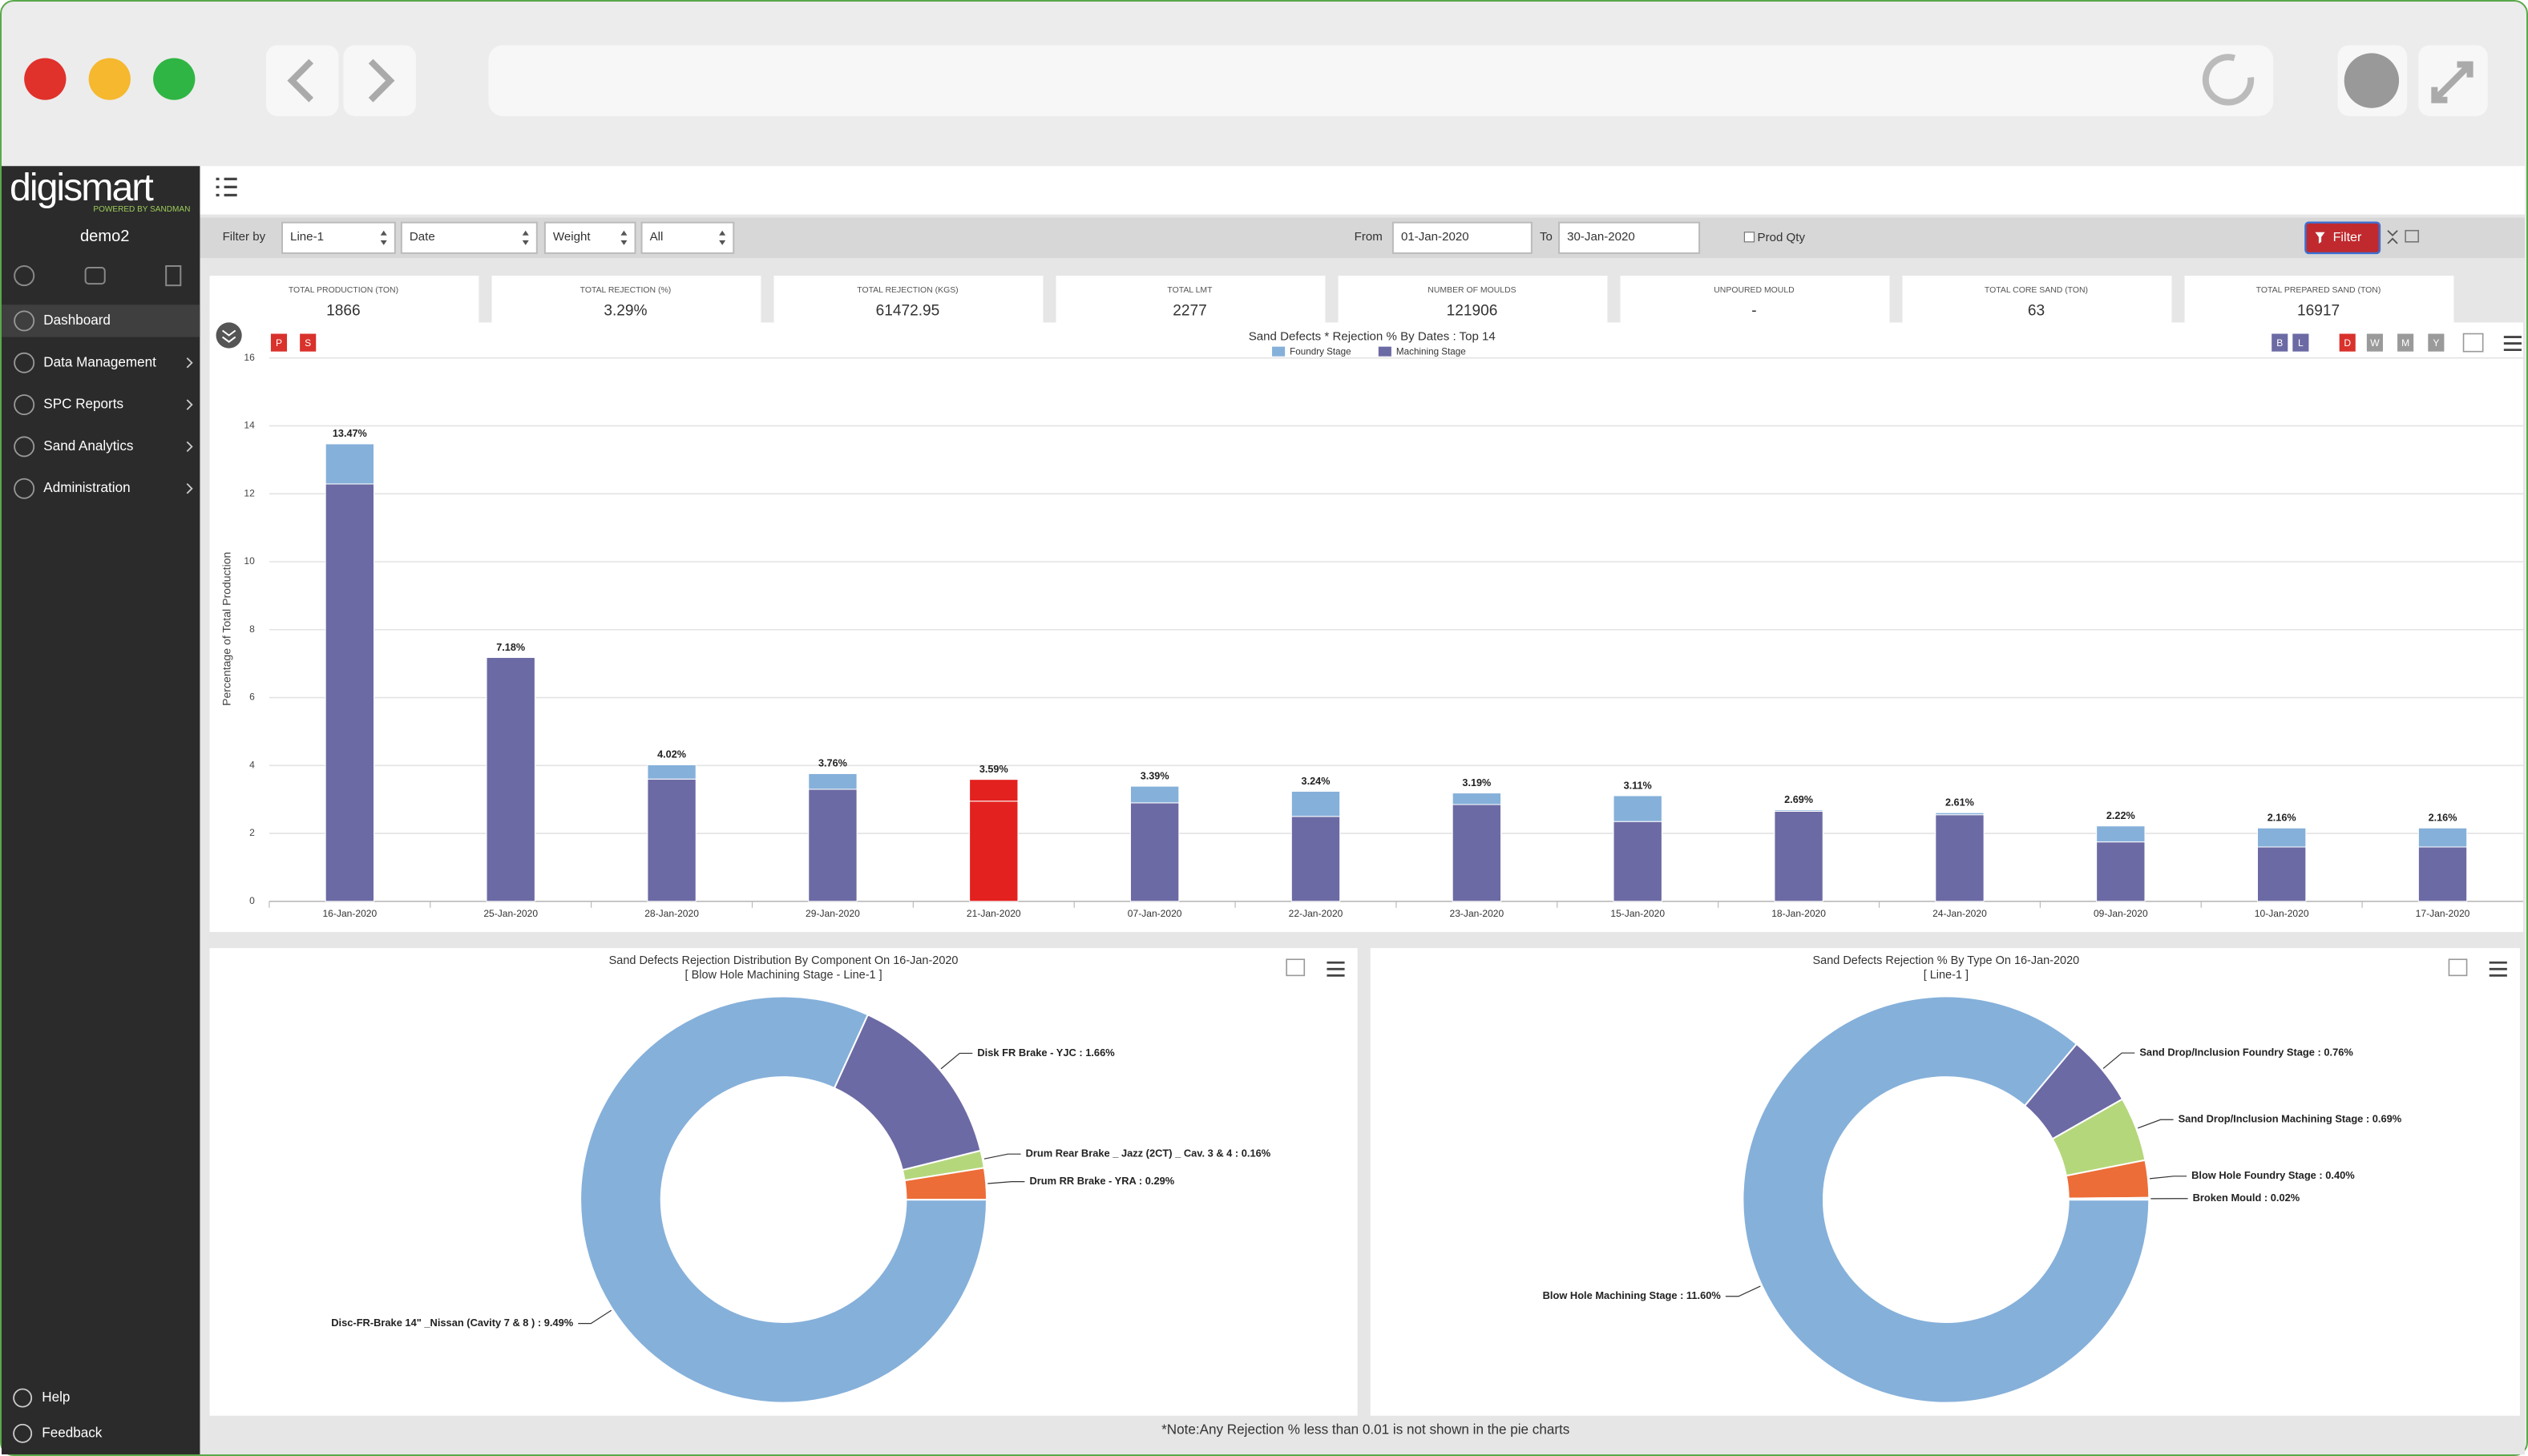  I want to click on reload-icon, so click(2229, 80).